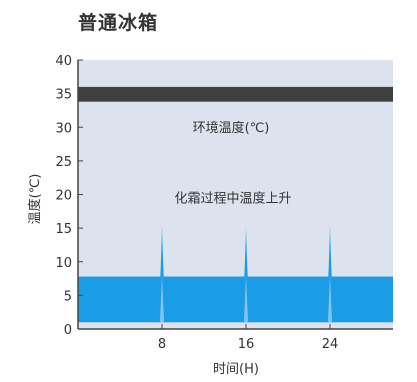  I want to click on fridge-temperature-band, so click(235, 299).